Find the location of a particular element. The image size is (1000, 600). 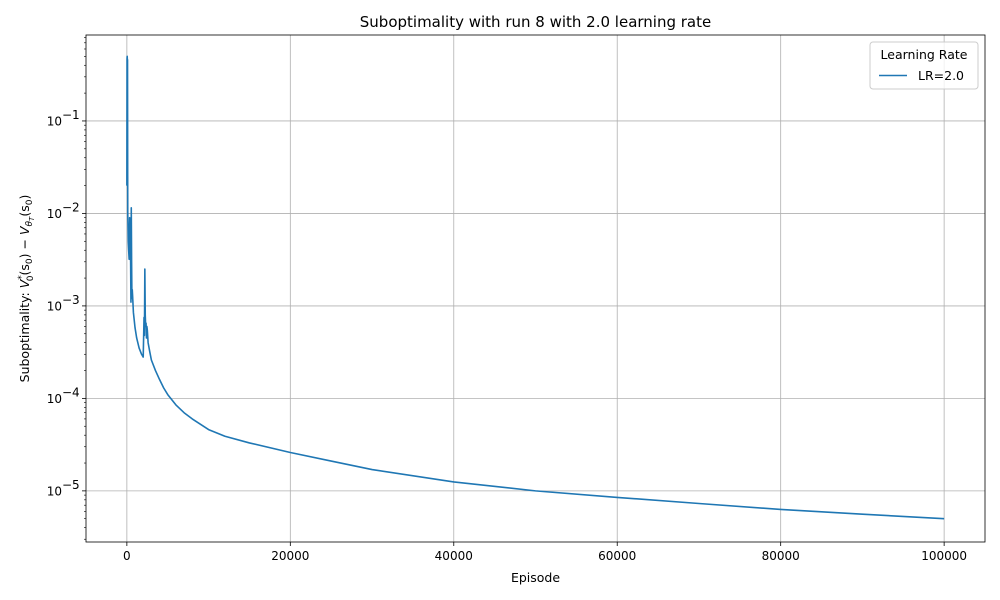

x-tick-label: 0 is located at coordinates (127, 556).